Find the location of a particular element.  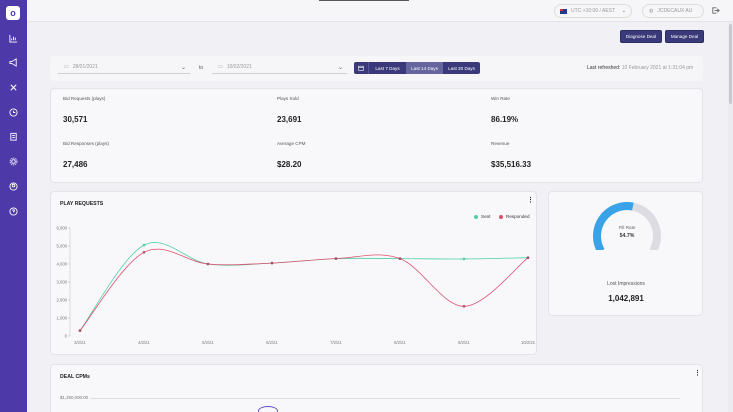

legend-responded-label: Responded is located at coordinates (518, 216).